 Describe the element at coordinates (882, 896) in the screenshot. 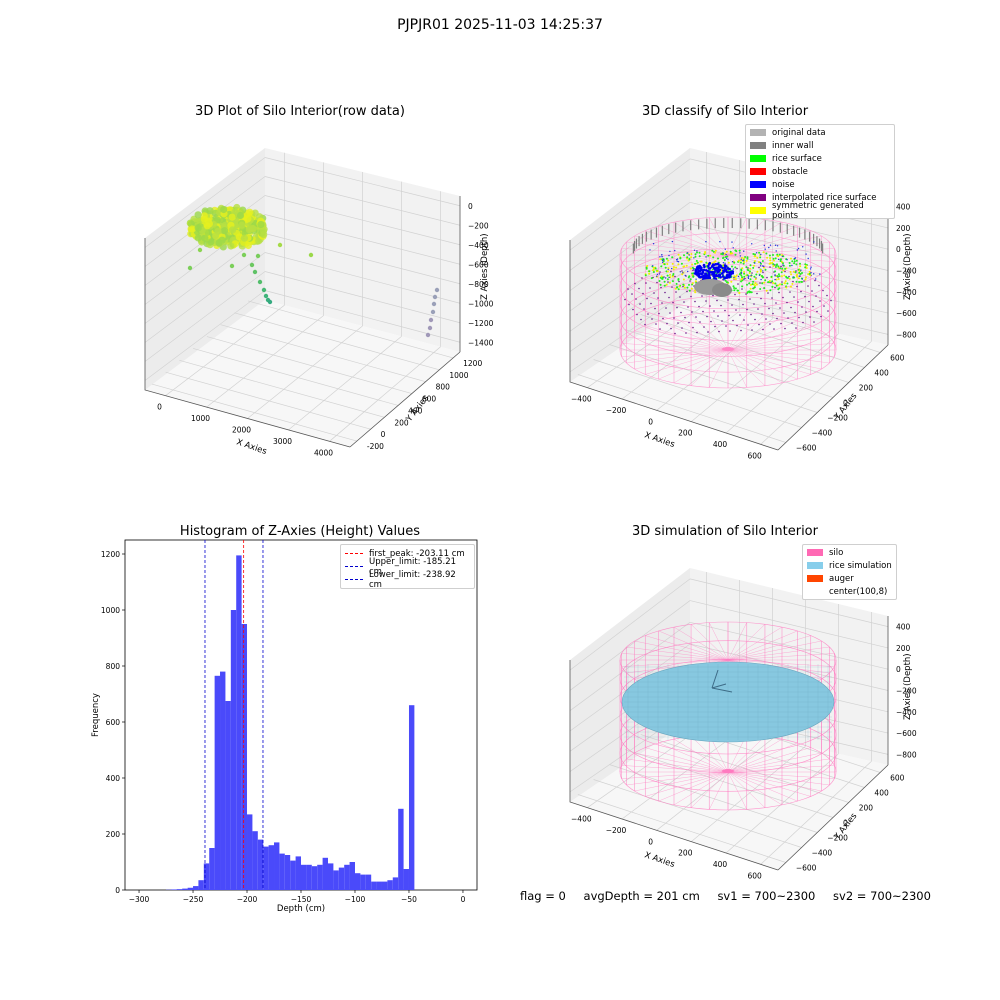

I see `sv2-value: sv2 = 700~2300` at that location.